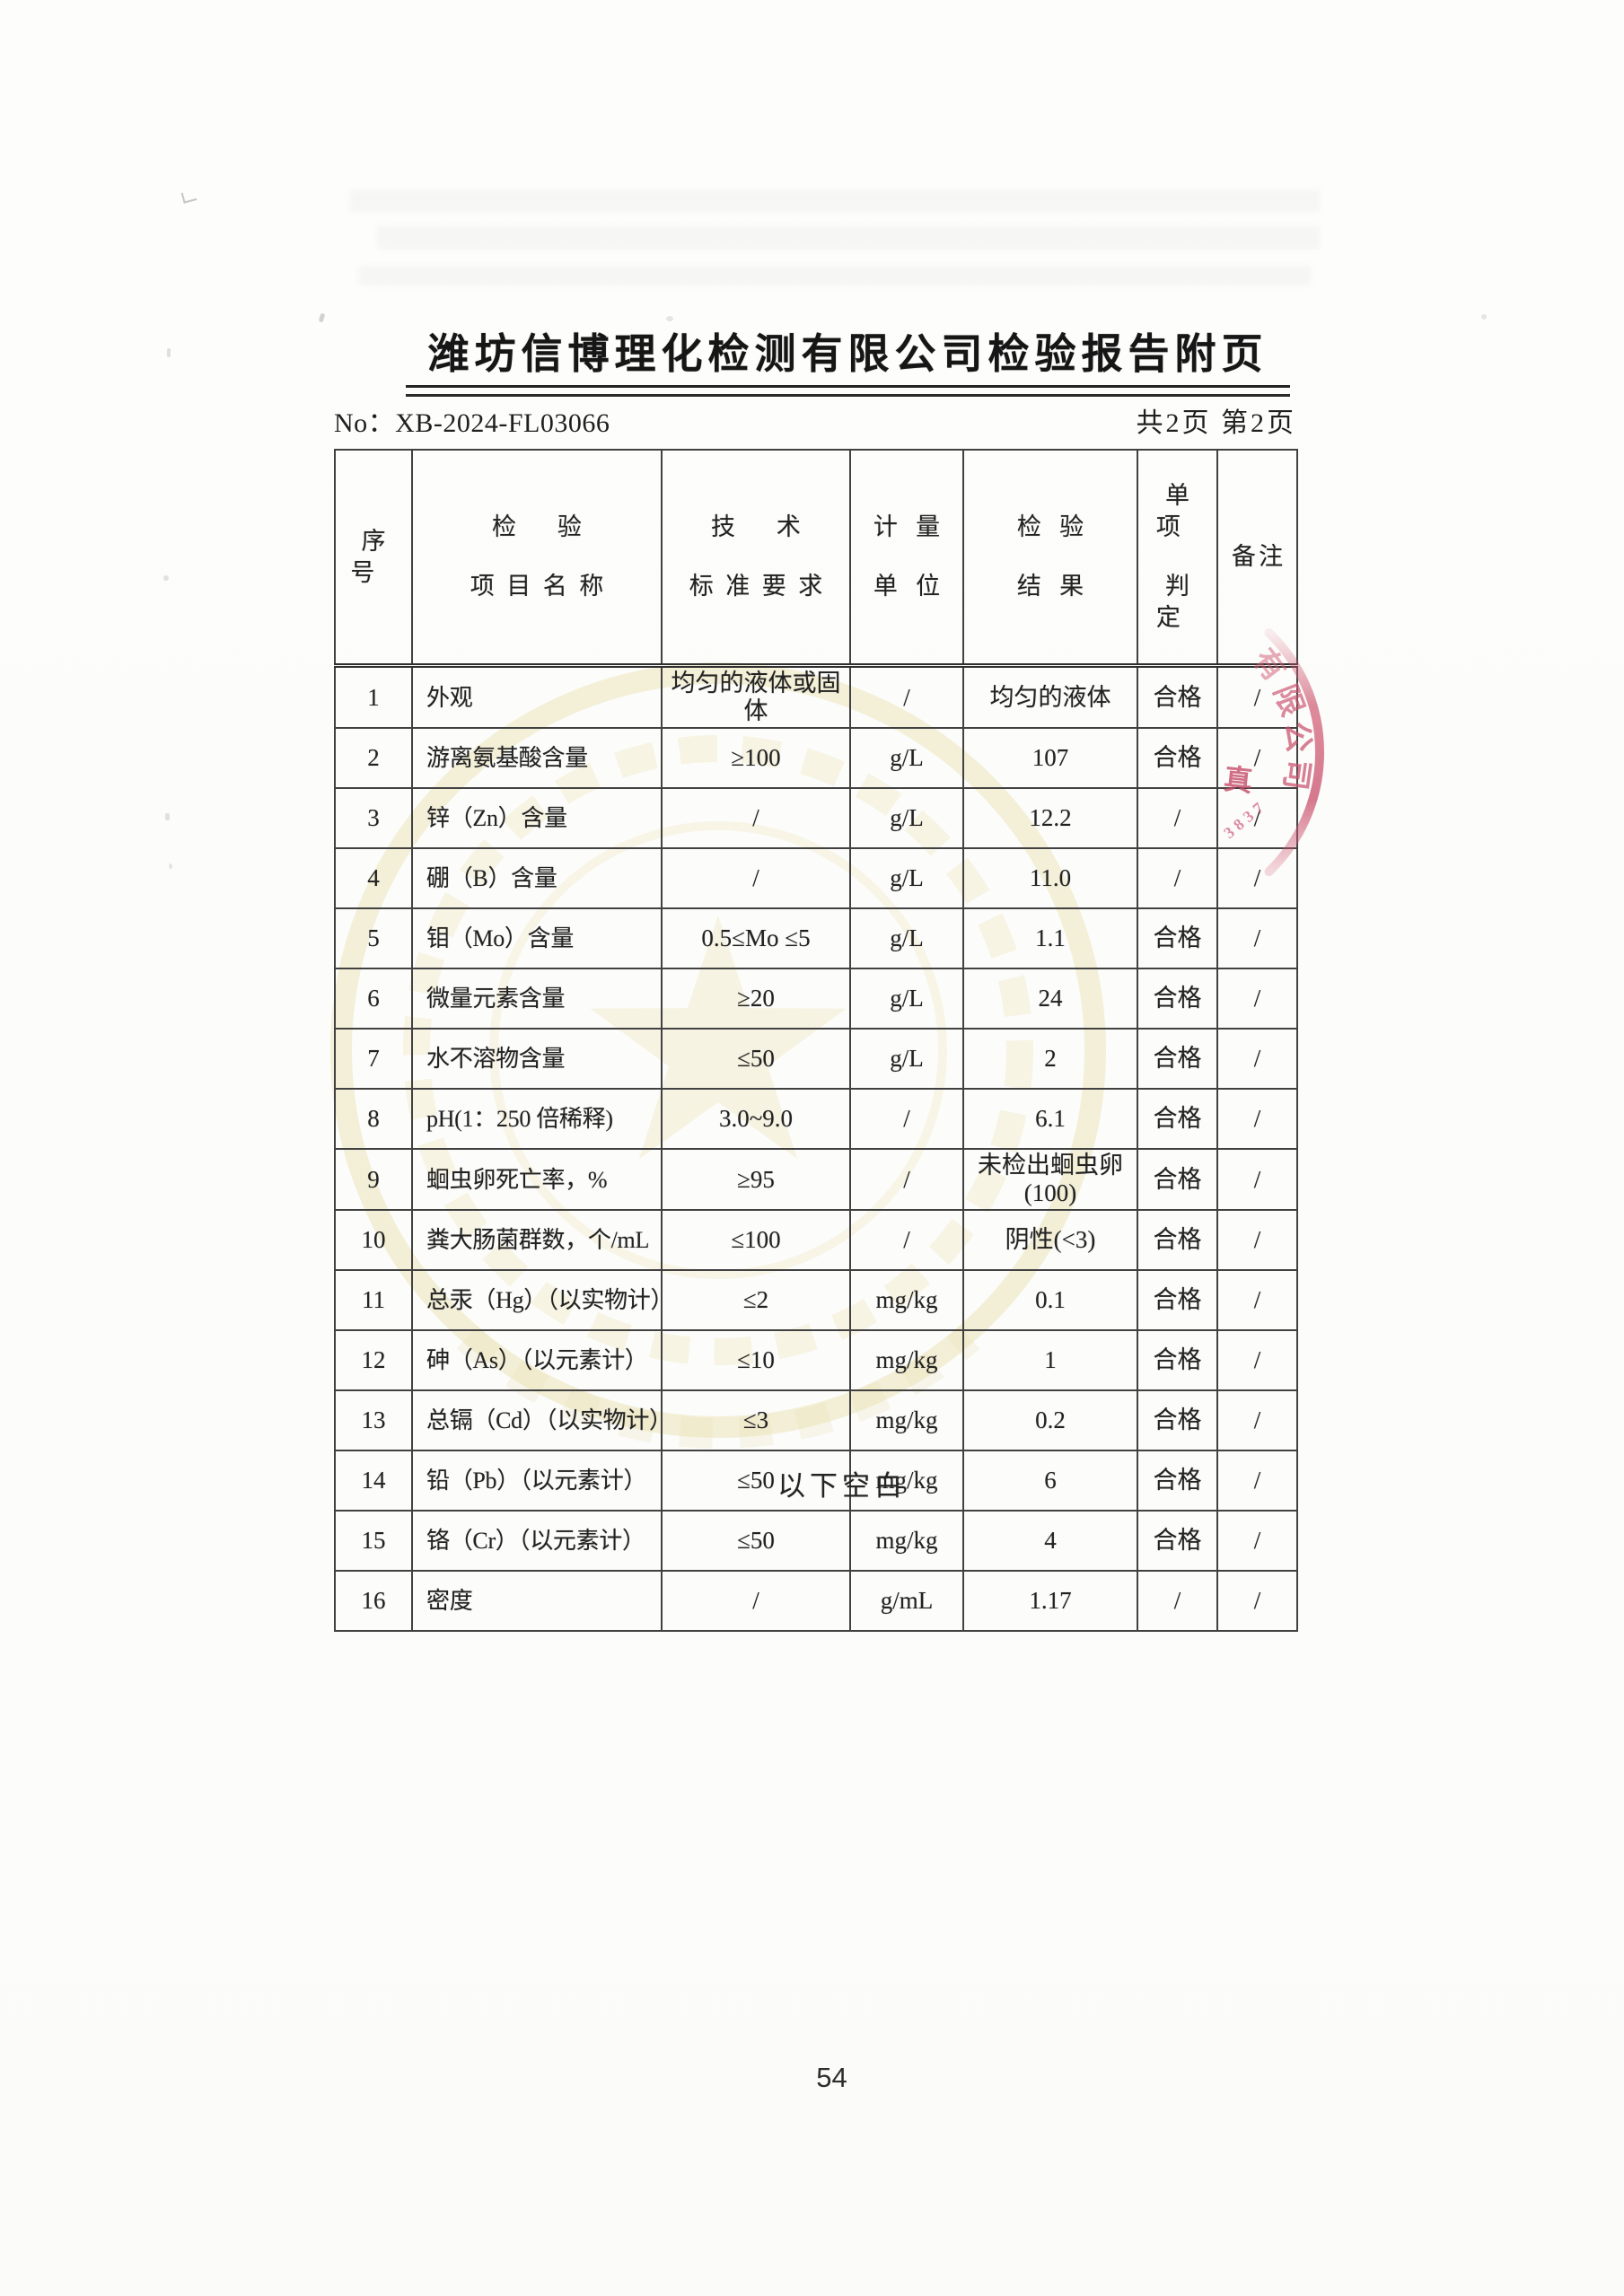  I want to click on cell-item-name: 钼（Mo）含量, so click(537, 938).